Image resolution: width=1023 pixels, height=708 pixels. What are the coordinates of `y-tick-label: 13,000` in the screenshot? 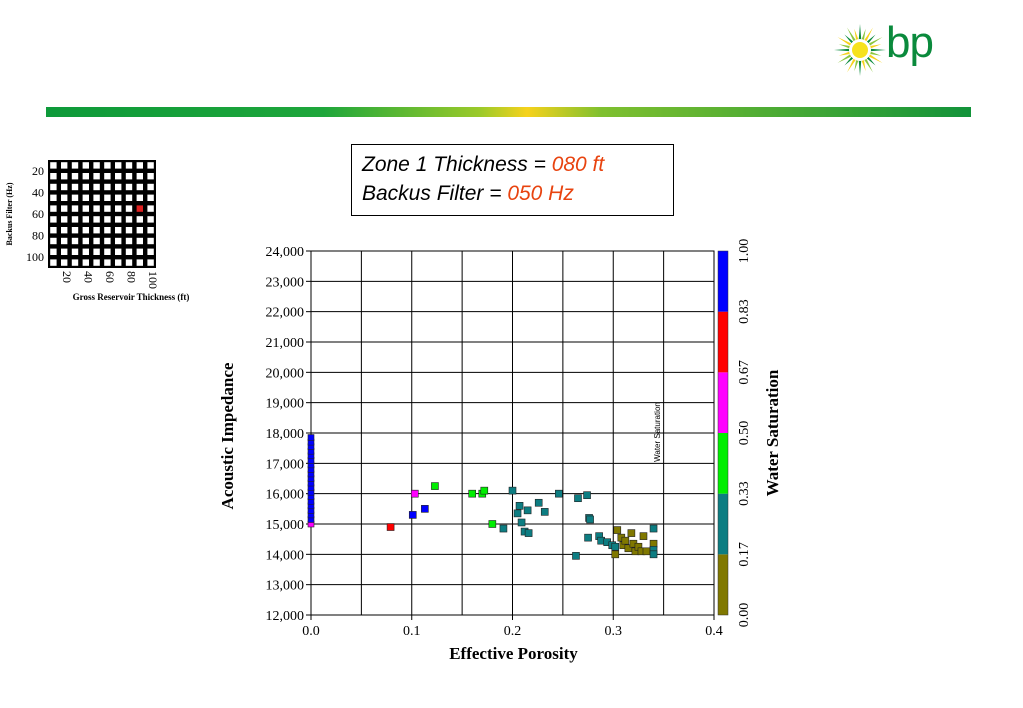 It's located at (285, 586).